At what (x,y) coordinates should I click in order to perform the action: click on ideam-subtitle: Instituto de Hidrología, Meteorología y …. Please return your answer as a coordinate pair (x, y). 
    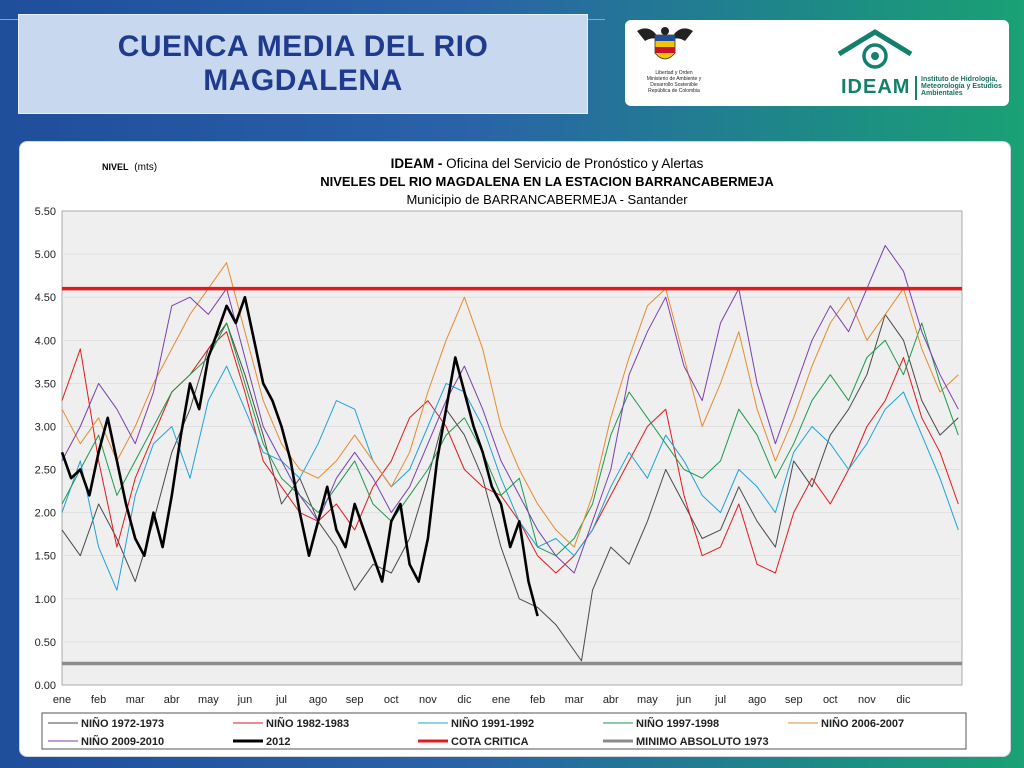
    Looking at the image, I should click on (961, 86).